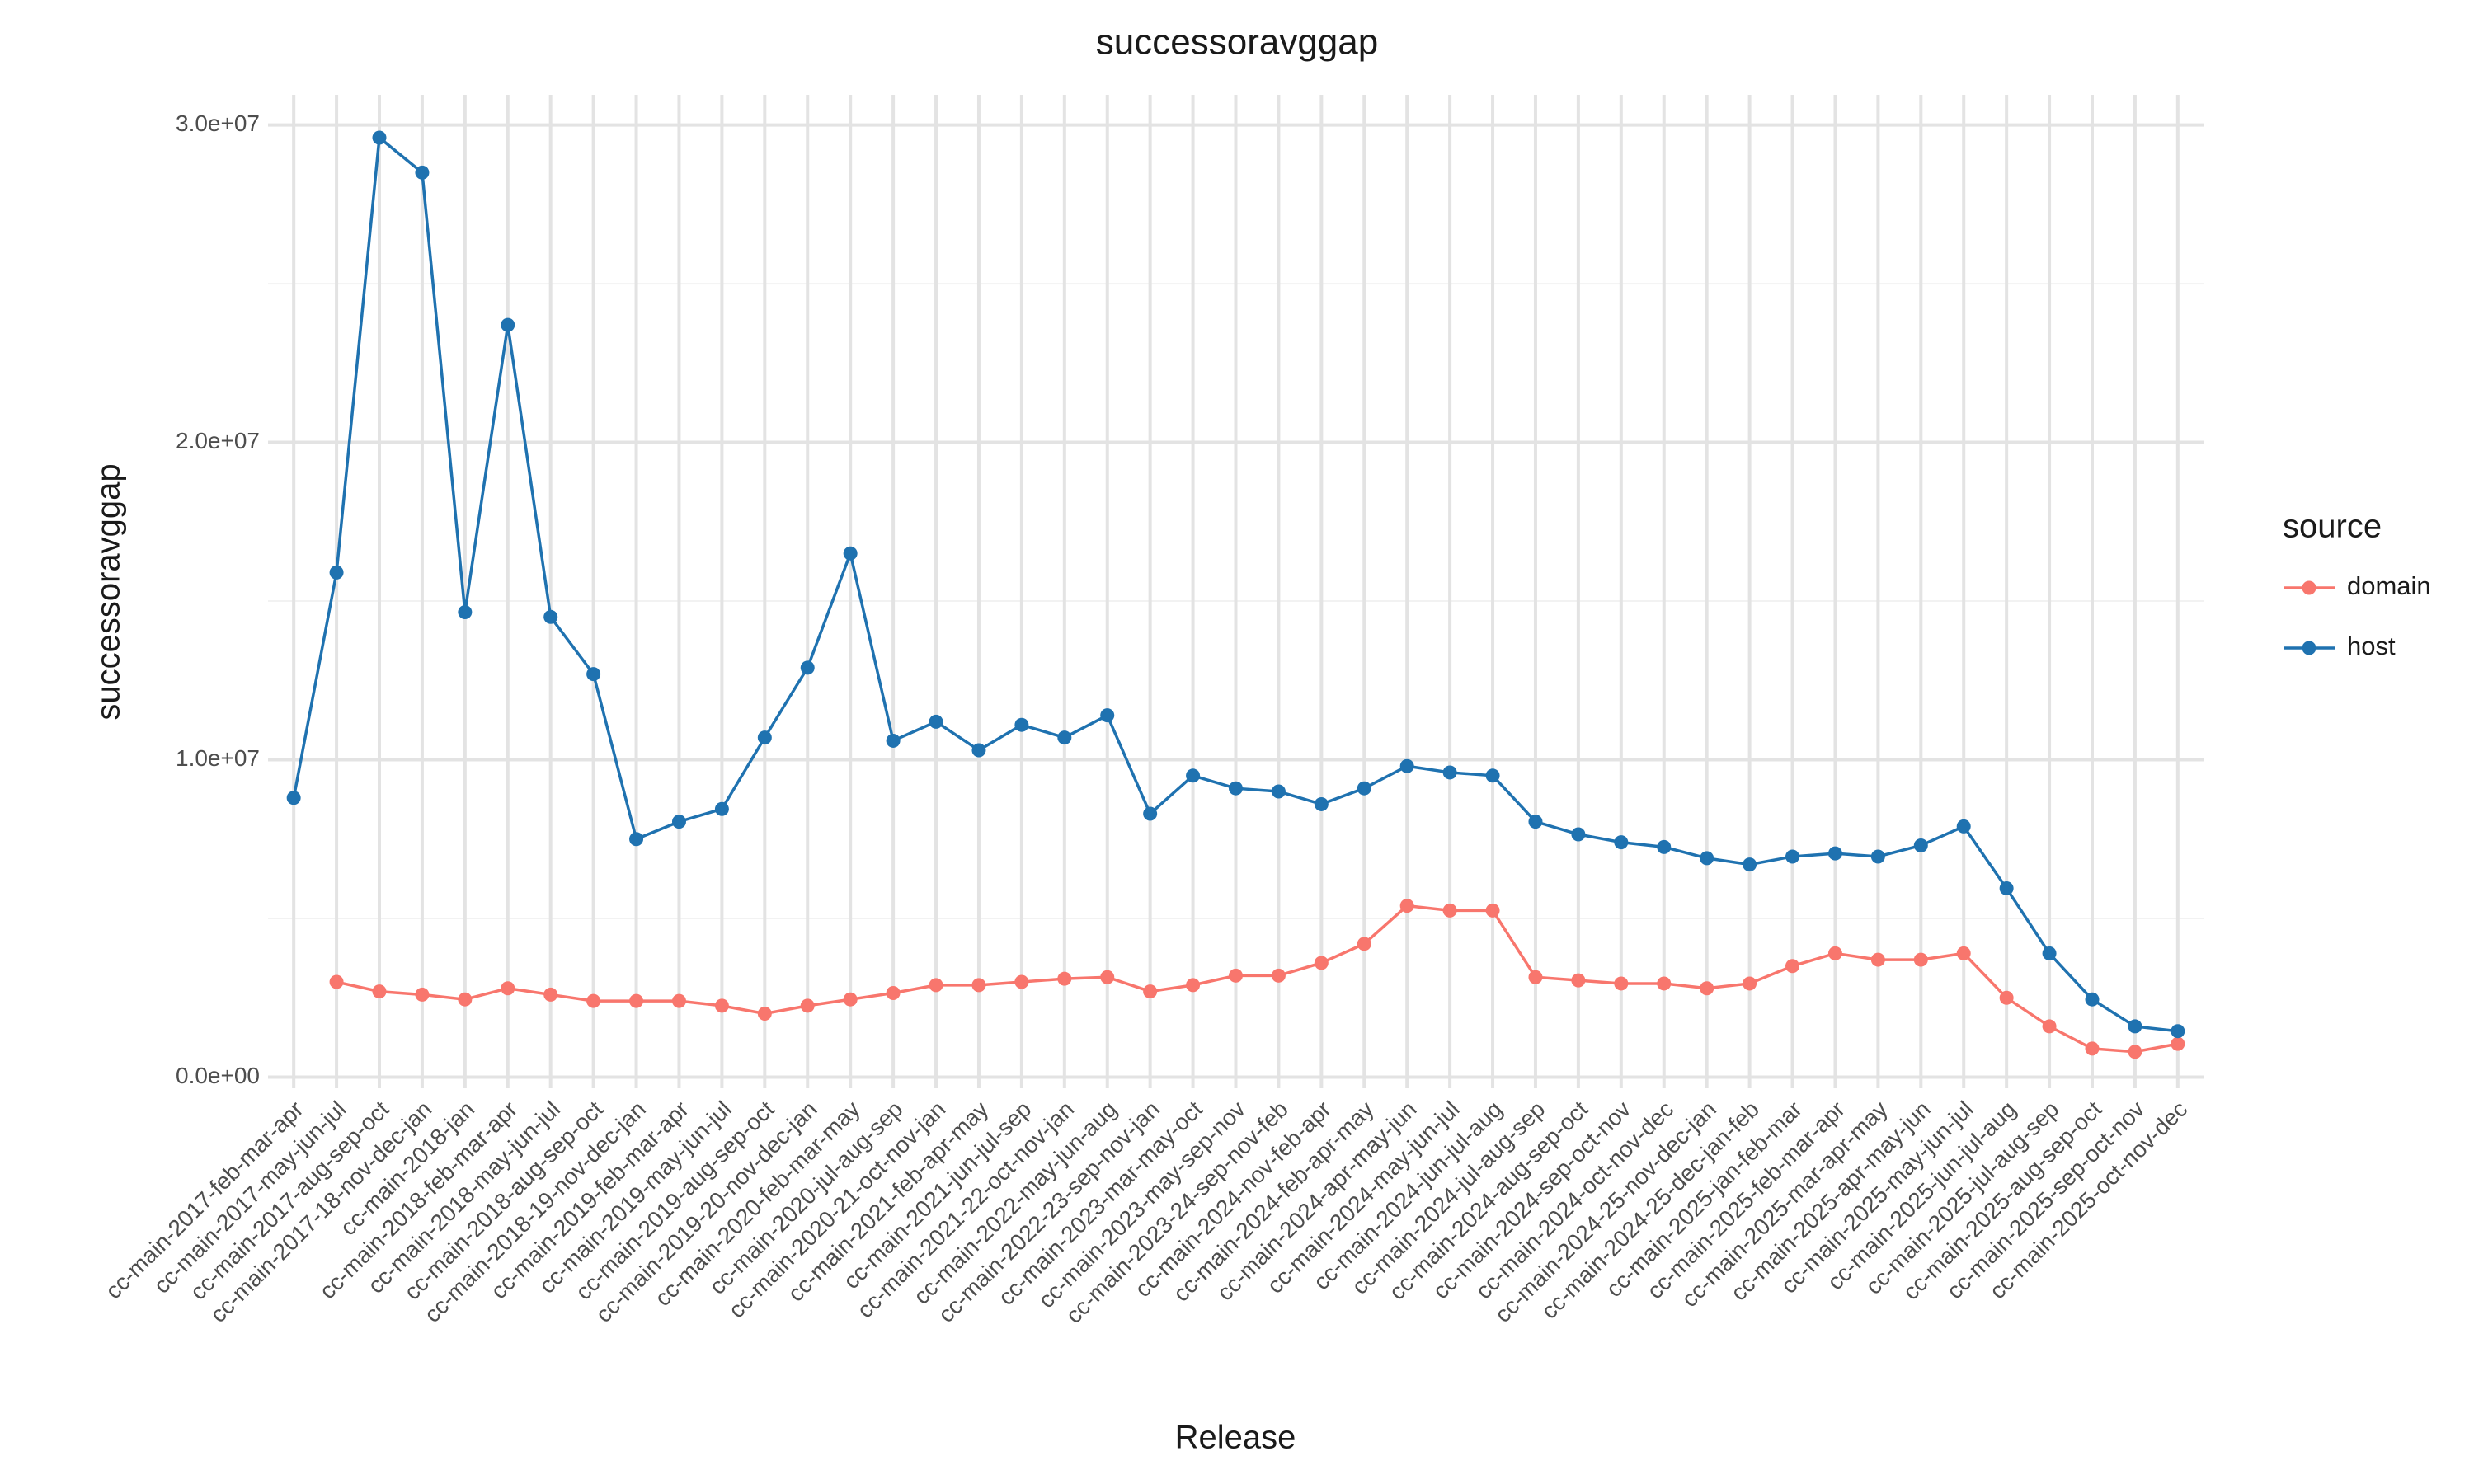 This screenshot has width=2474, height=1484. What do you see at coordinates (109, 591) in the screenshot?
I see `y-axis-title: successoravggap` at bounding box center [109, 591].